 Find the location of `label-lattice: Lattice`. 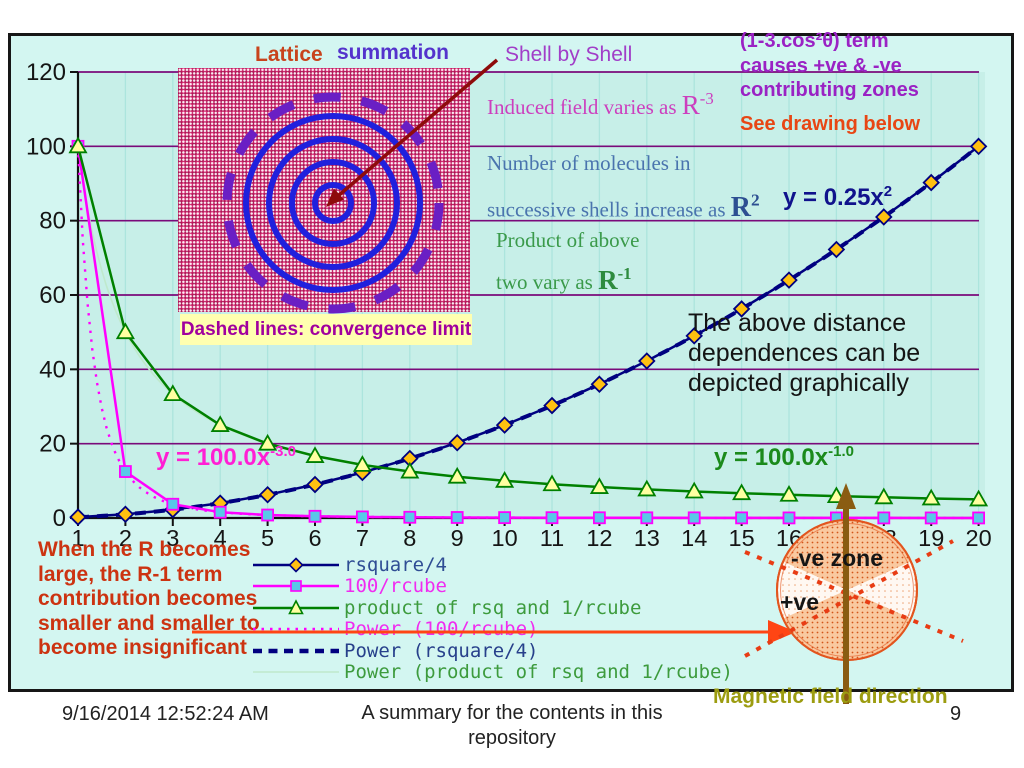

label-lattice: Lattice is located at coordinates (289, 54).